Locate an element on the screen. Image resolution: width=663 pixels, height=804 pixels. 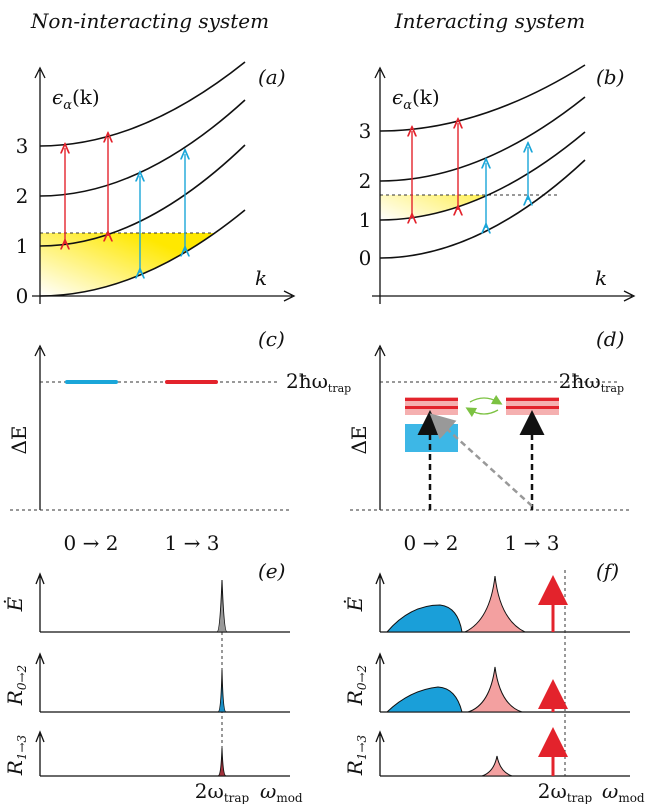
panel-label: (f) is located at coordinates (607, 571).